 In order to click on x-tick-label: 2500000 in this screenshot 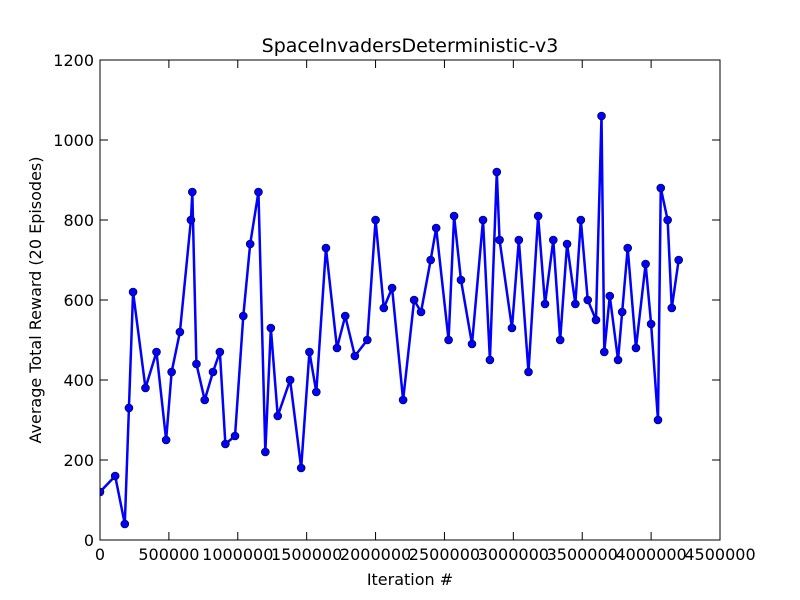, I will do `click(444, 554)`.